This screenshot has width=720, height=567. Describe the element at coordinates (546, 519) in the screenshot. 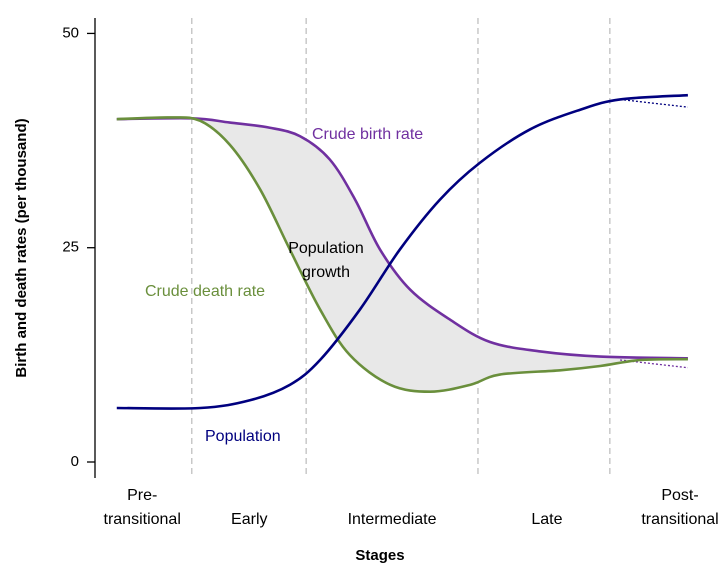

I see `stage-label: Late` at that location.